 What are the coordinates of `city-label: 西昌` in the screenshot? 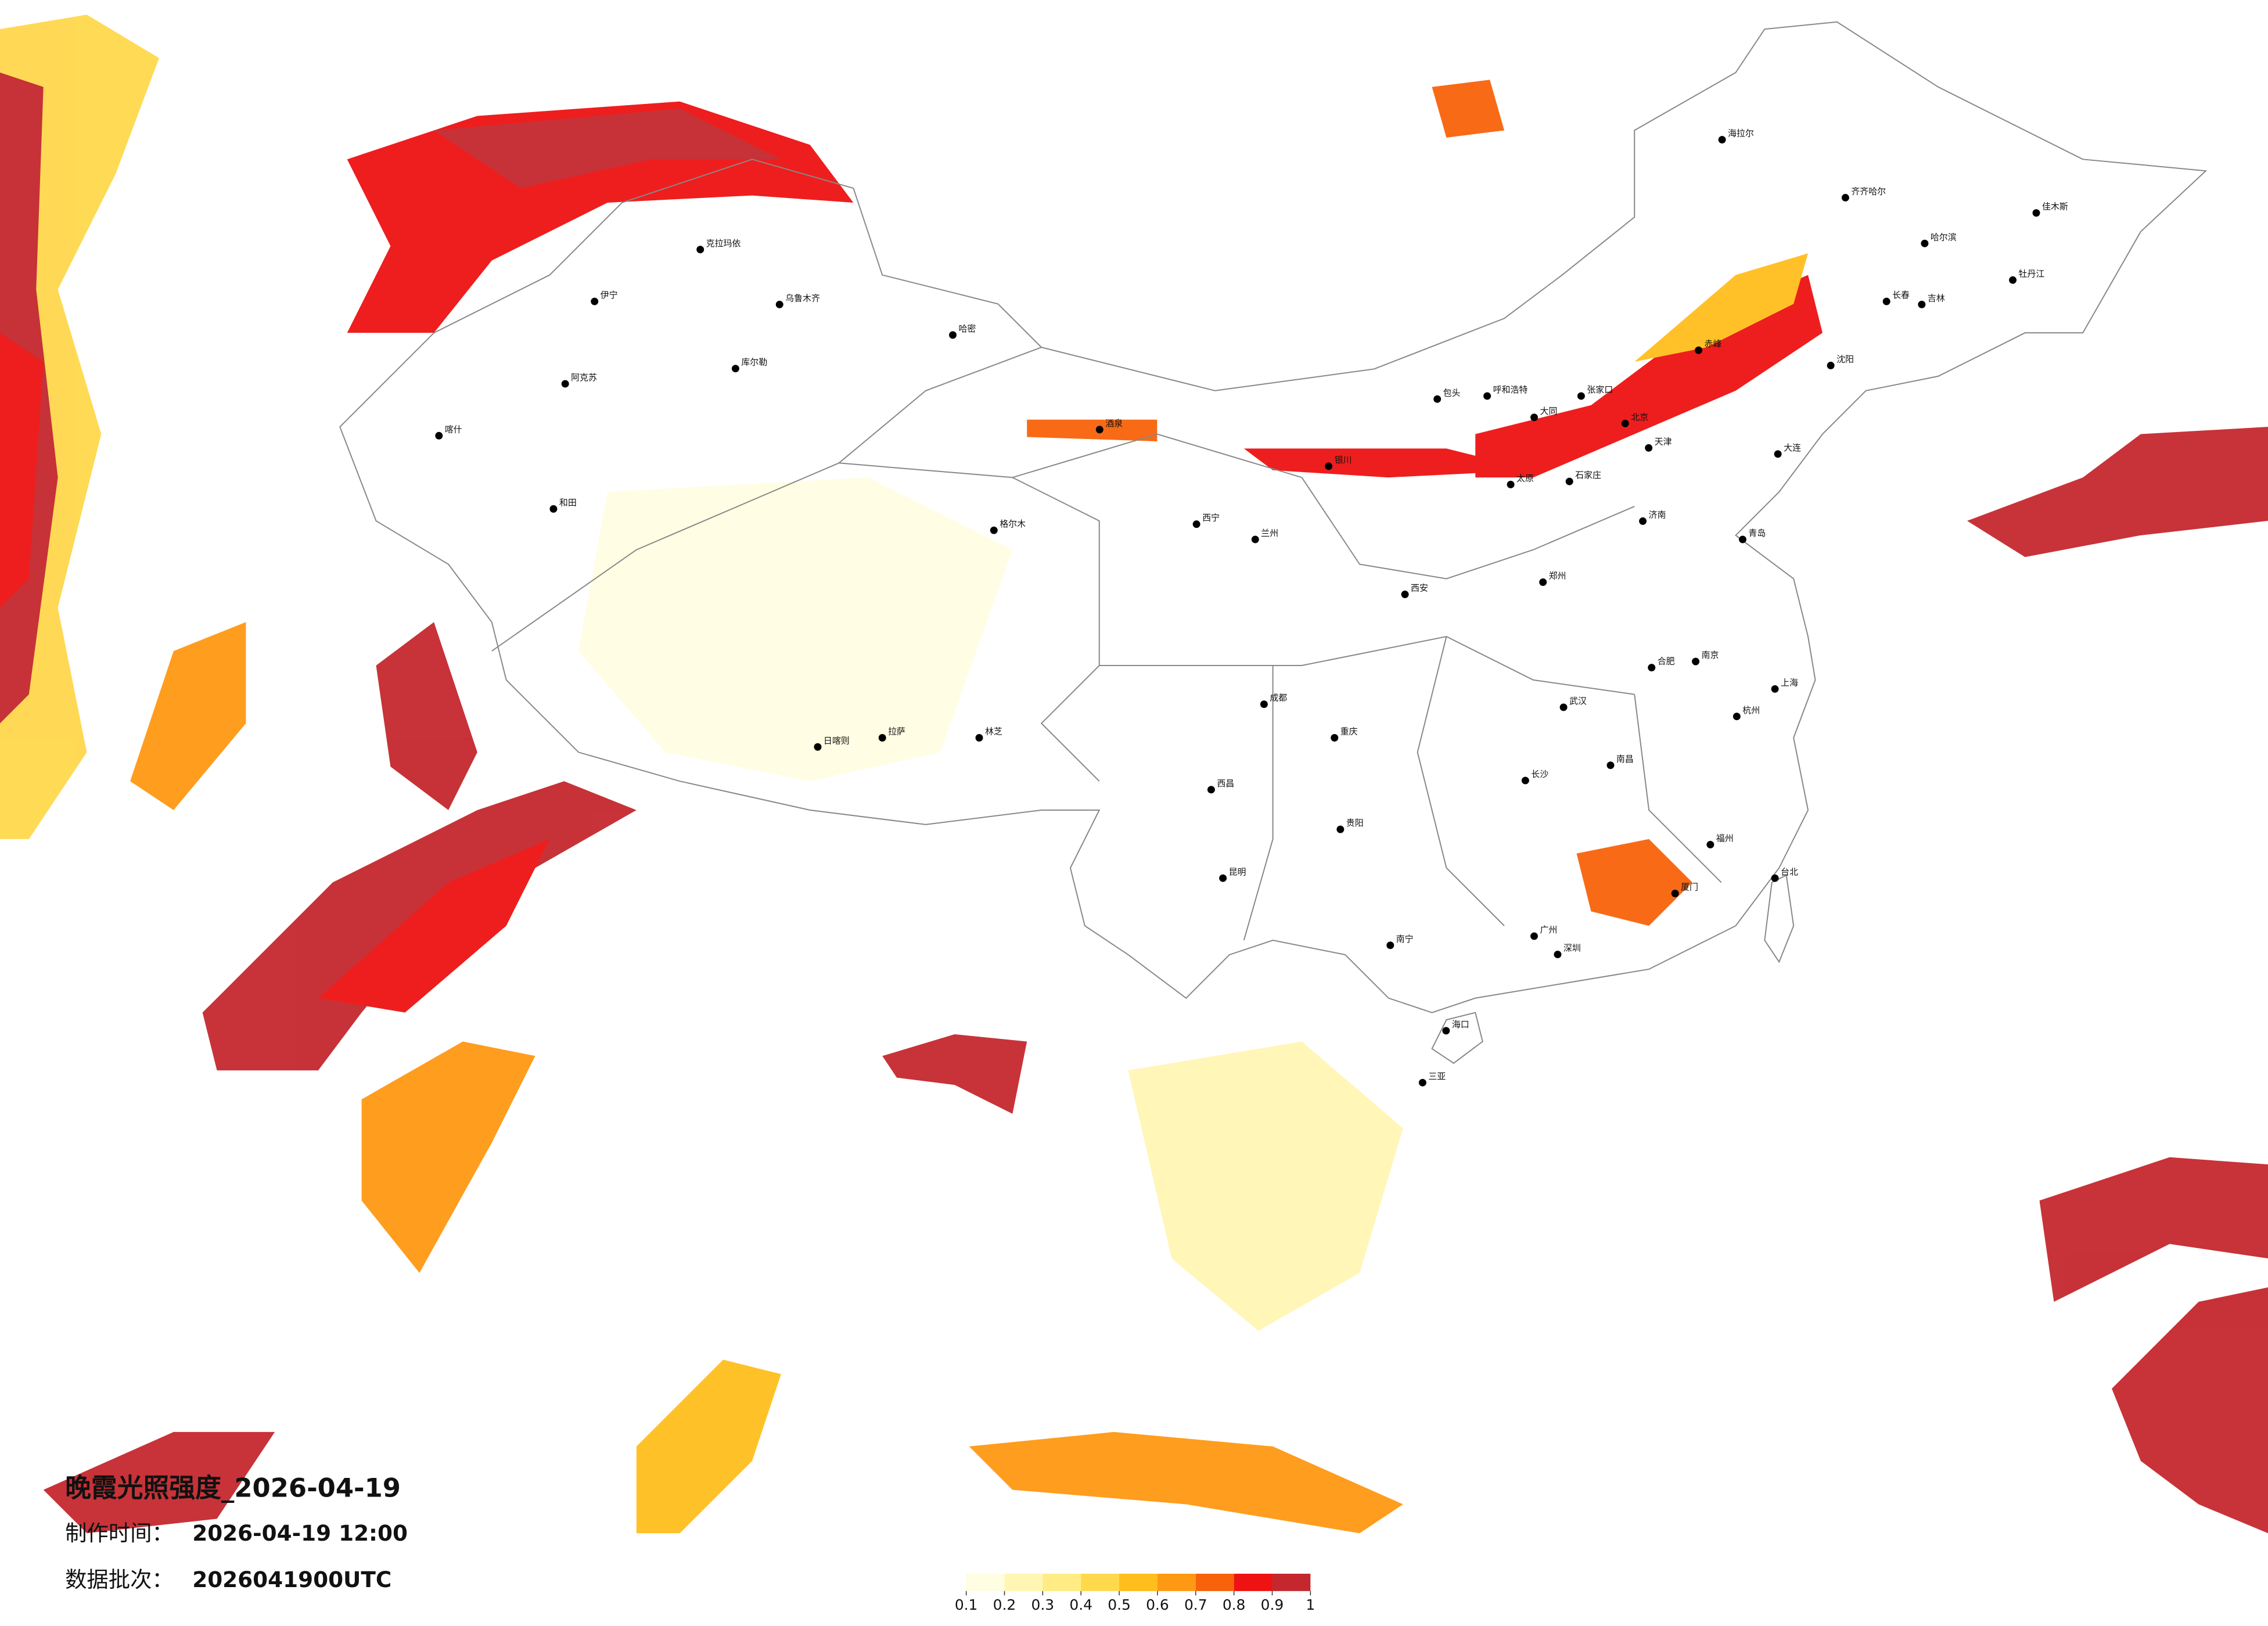 It's located at (1225, 783).